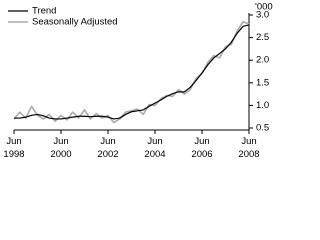  I want to click on legend-label: Seasonally Adjusted, so click(75, 22).